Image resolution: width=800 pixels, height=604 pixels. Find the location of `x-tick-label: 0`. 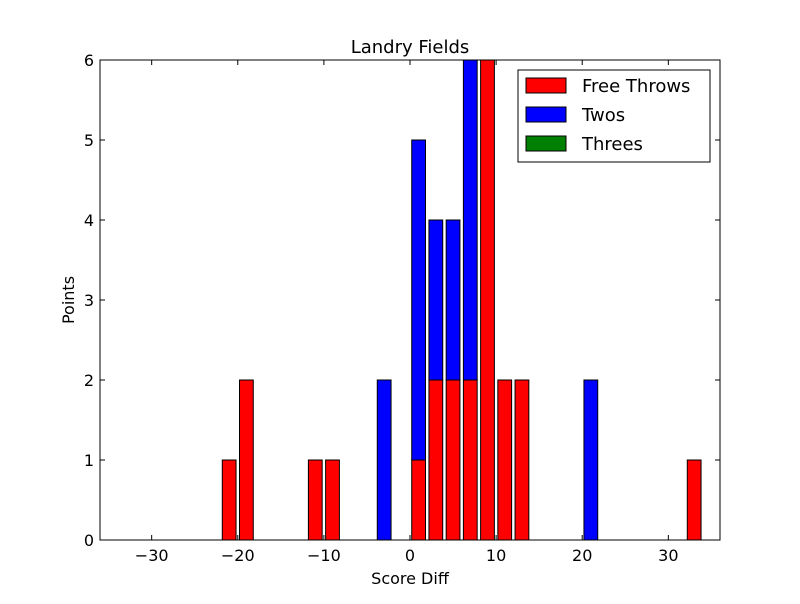

x-tick-label: 0 is located at coordinates (410, 555).